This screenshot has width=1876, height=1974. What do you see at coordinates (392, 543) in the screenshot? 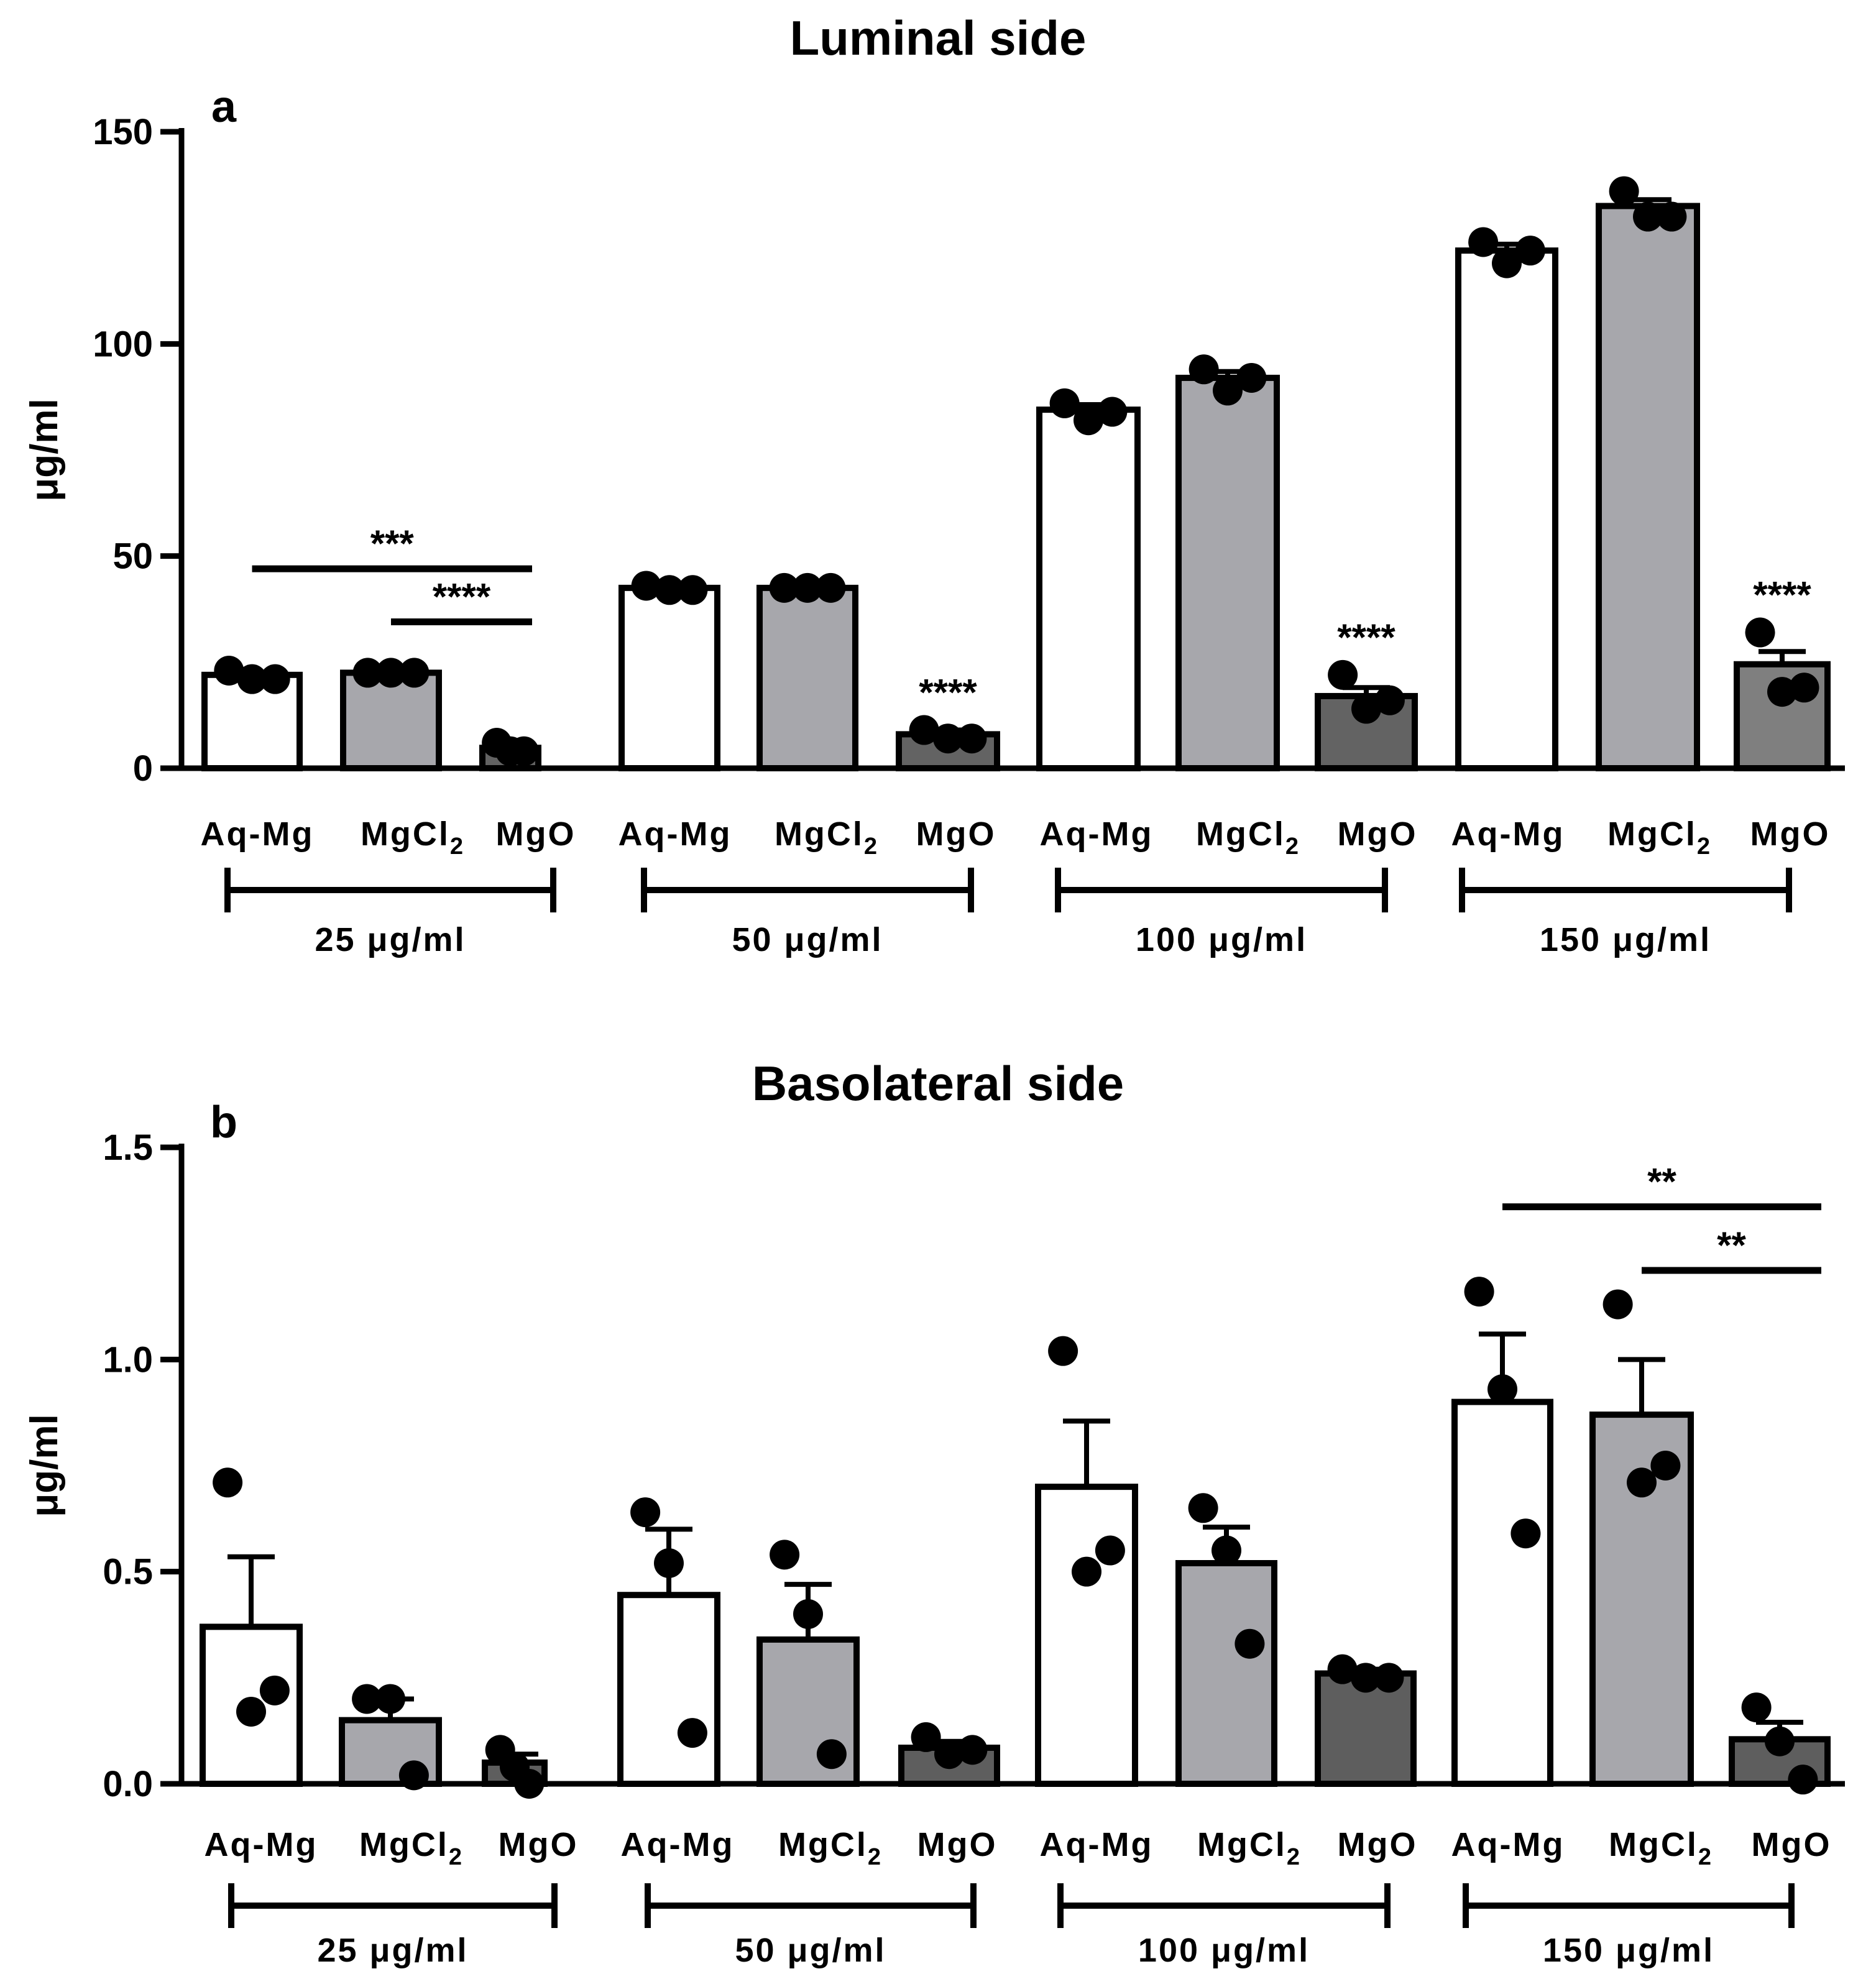
I see `significance-label: ***` at bounding box center [392, 543].